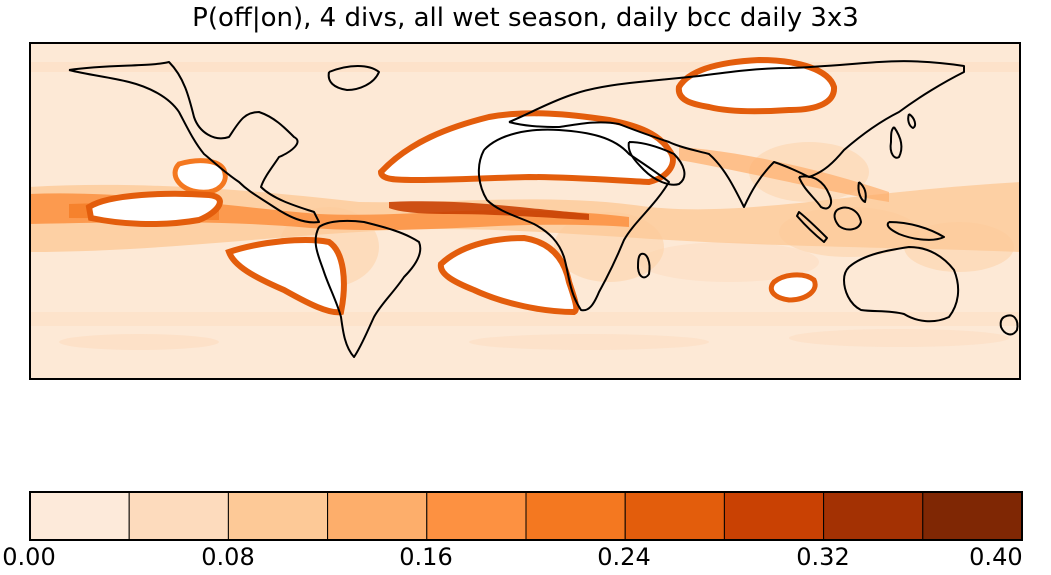  Describe the element at coordinates (353, 78) in the screenshot. I see `greenland-outline` at that location.